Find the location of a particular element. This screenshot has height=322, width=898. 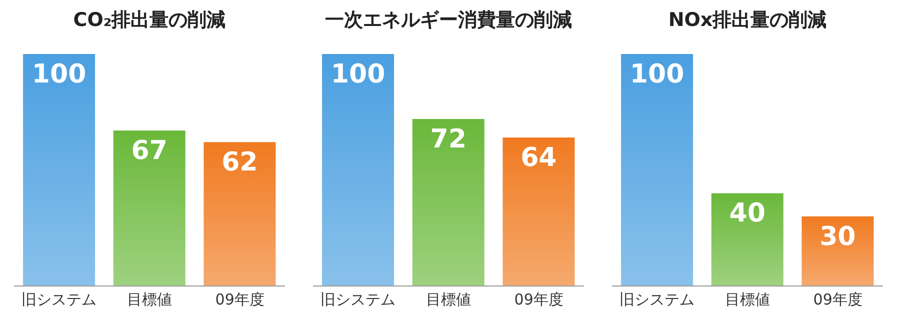

data-label: 67 is located at coordinates (149, 151).